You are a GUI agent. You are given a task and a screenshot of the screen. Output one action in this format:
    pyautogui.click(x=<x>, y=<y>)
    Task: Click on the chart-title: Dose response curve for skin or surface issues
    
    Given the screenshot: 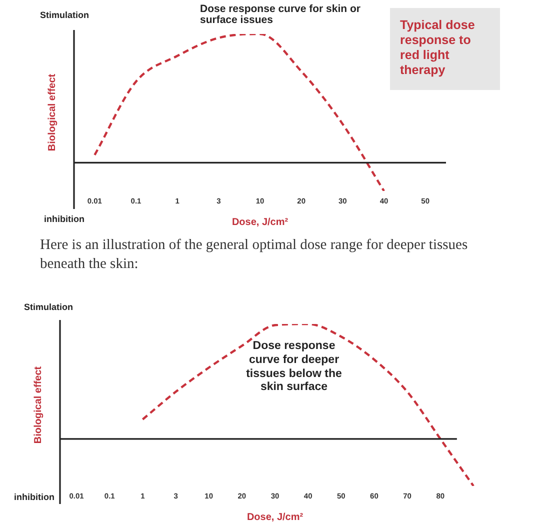 What is the action you would take?
    pyautogui.click(x=281, y=14)
    